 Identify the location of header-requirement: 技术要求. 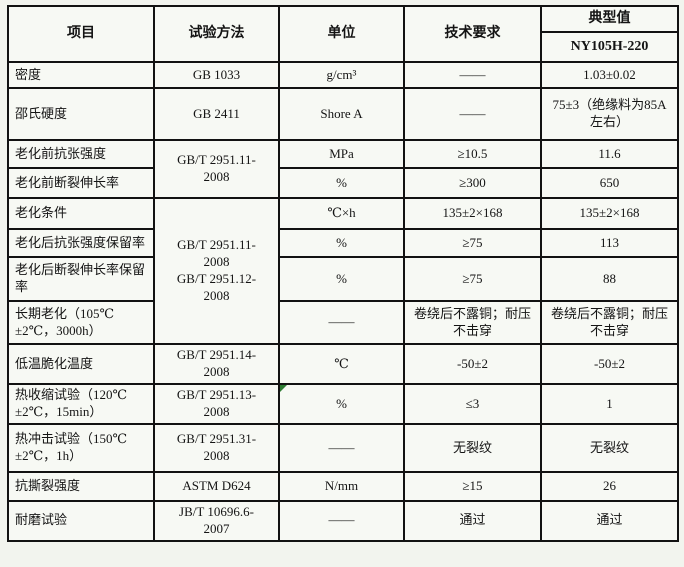
(472, 34).